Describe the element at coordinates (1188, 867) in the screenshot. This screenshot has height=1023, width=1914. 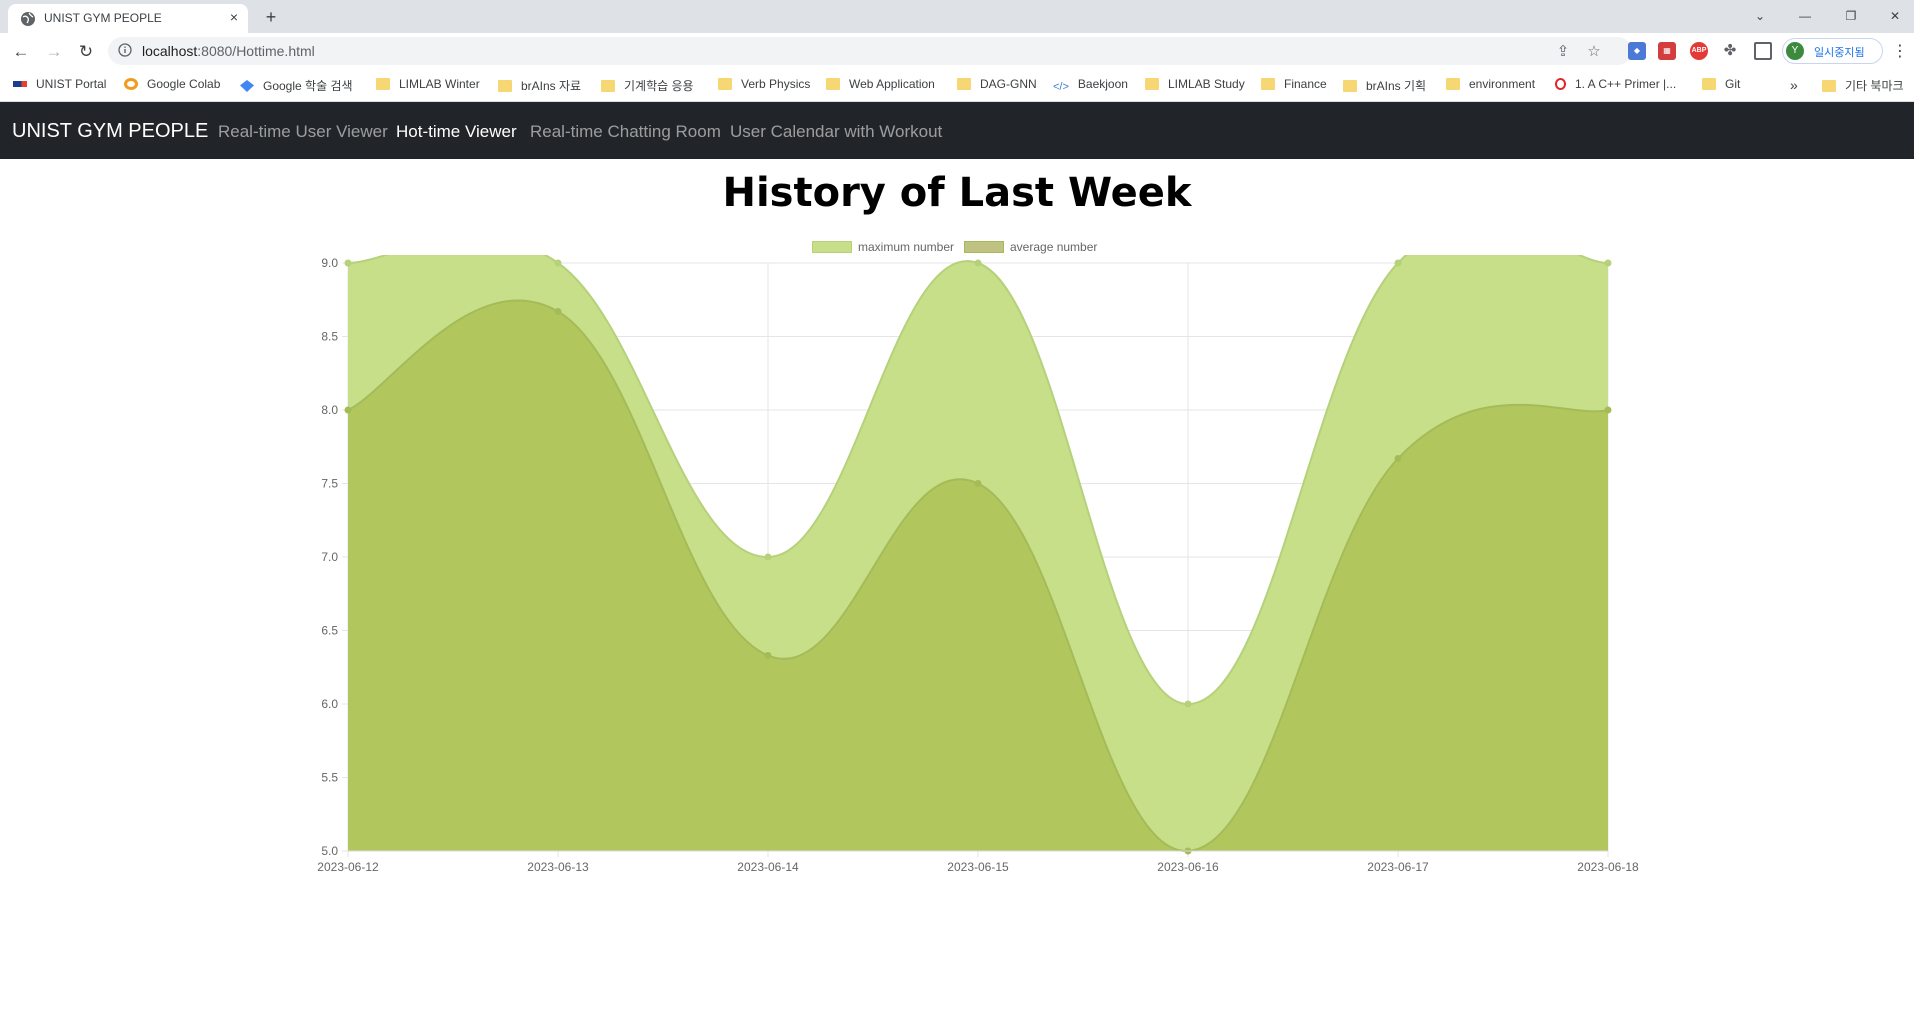
I see `x-tick-label: 2023-06-16` at that location.